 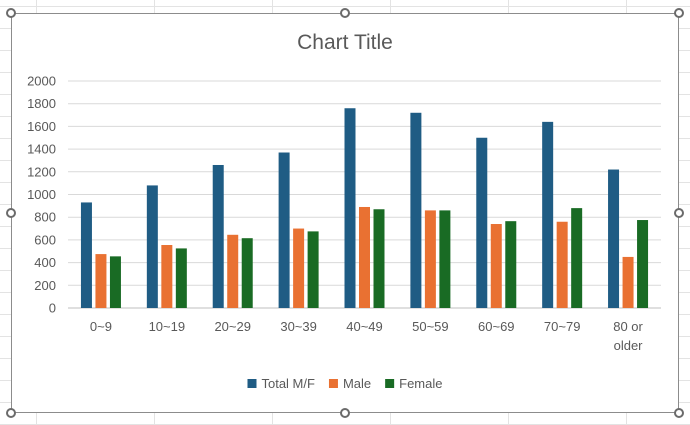 I want to click on legend-label: Male, so click(x=357, y=383).